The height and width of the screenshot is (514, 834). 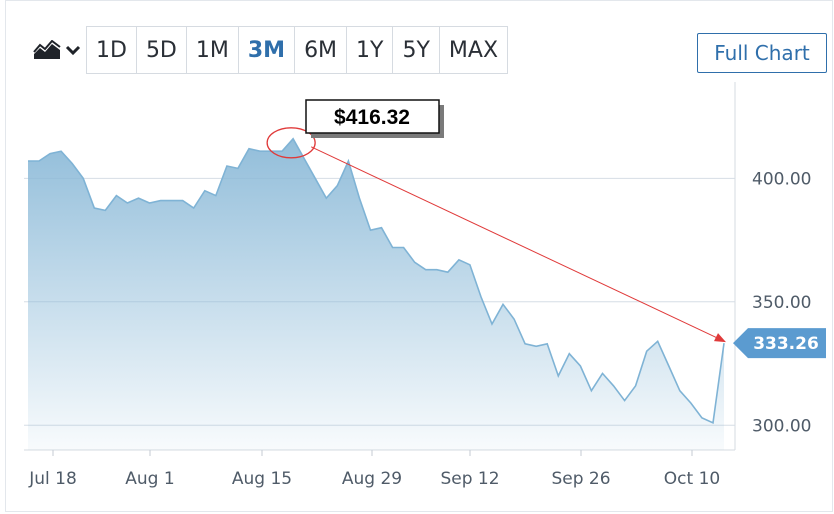 I want to click on range-button-6m: 6M, so click(x=321, y=50).